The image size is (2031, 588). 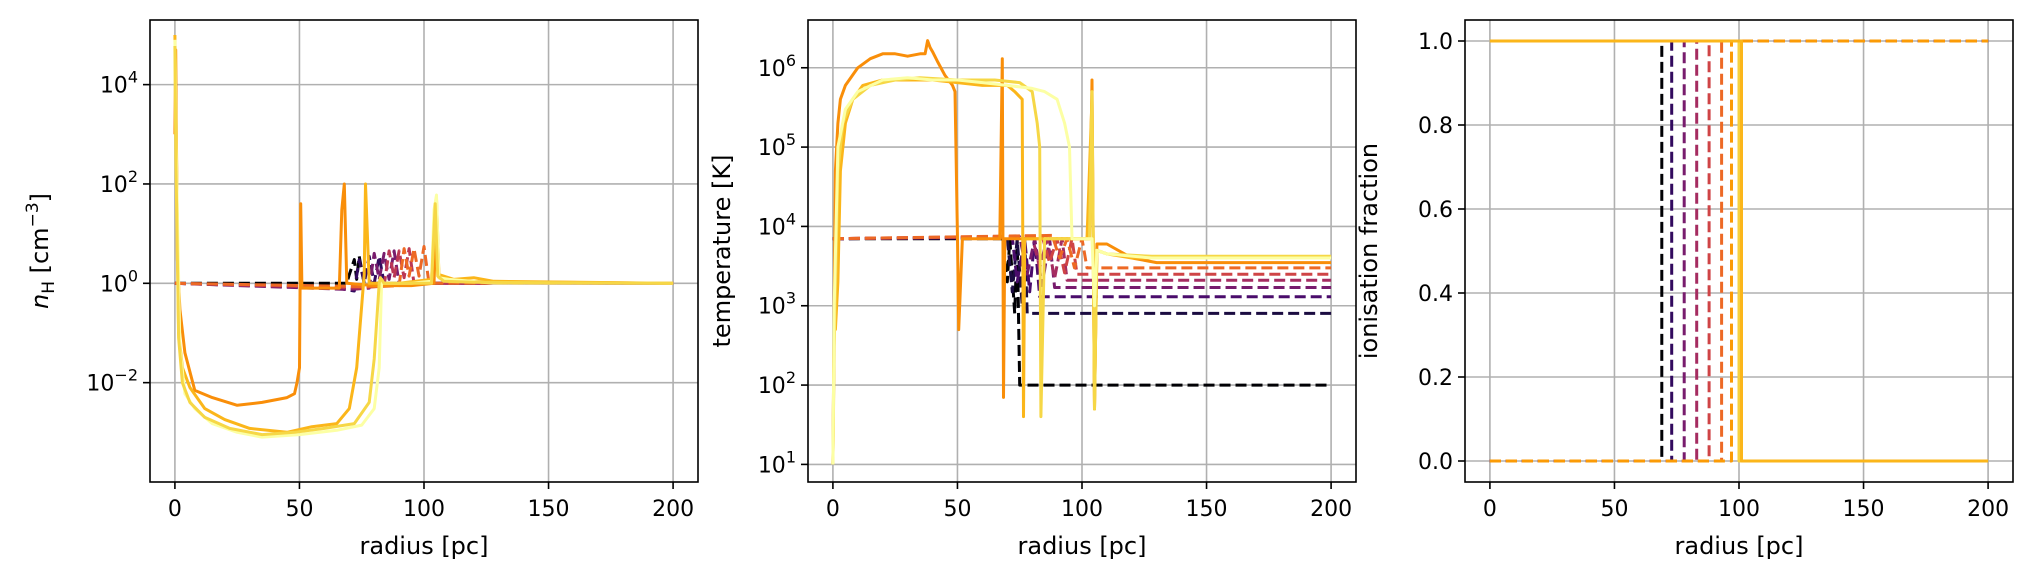 I want to click on y-tick-label: 1.0, so click(x=1435, y=42).